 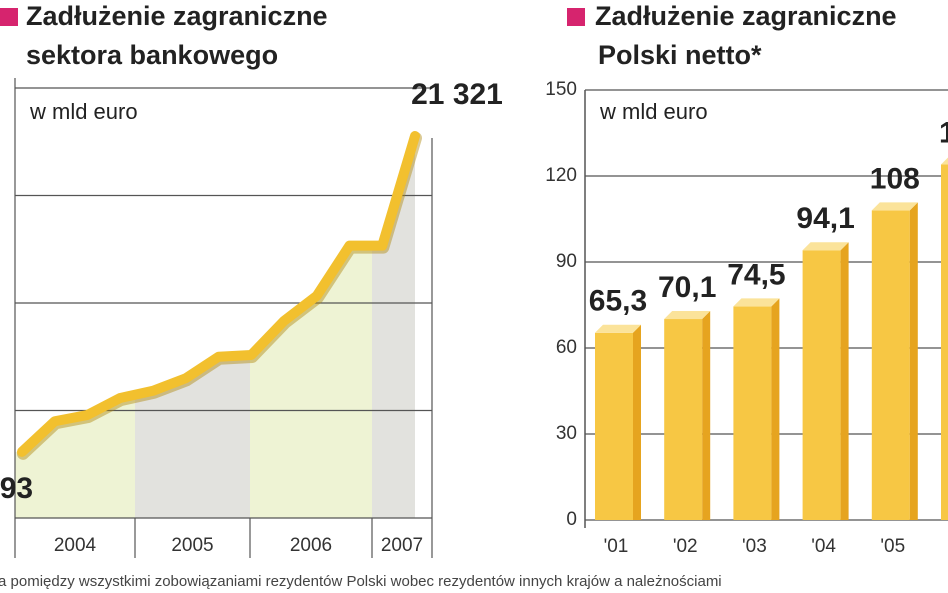 I want to click on x-tick-label: '02, so click(x=685, y=546).